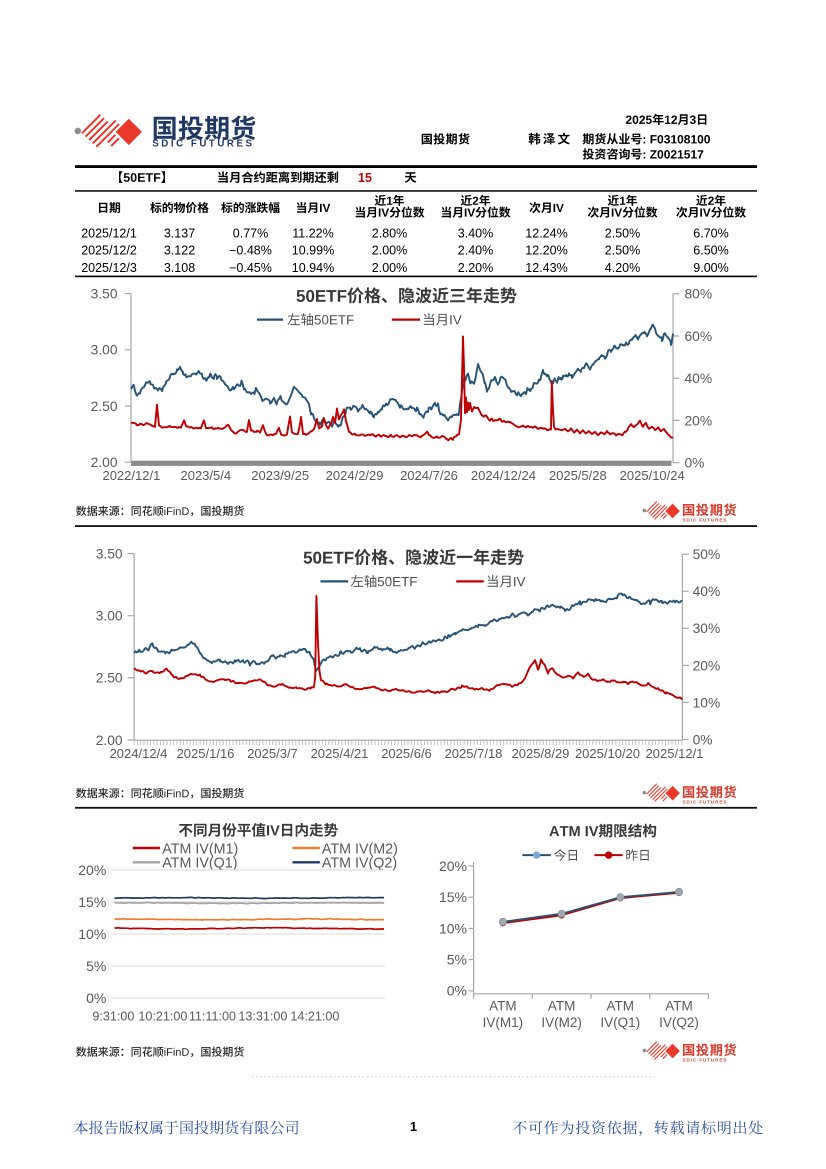  I want to click on svg-text: 2023/9/25, so click(280, 475).